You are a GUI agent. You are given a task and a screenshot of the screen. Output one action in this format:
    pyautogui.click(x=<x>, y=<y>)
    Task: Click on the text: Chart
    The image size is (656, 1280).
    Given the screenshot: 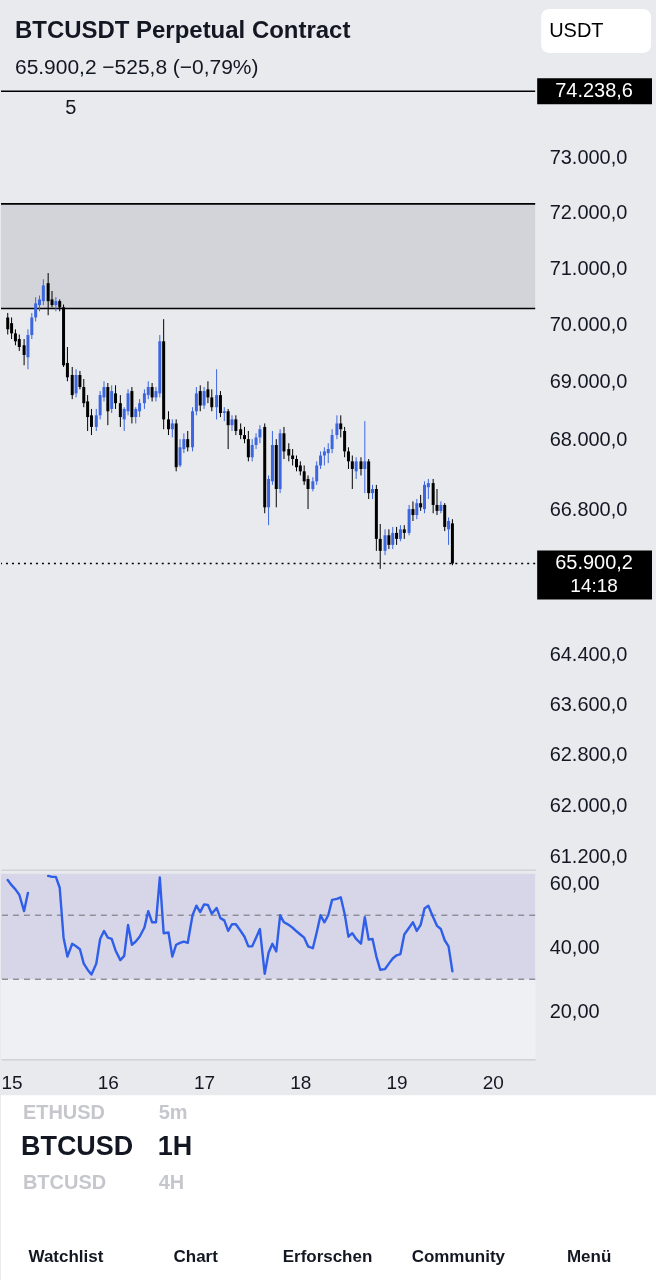 What is the action you would take?
    pyautogui.click(x=196, y=1257)
    